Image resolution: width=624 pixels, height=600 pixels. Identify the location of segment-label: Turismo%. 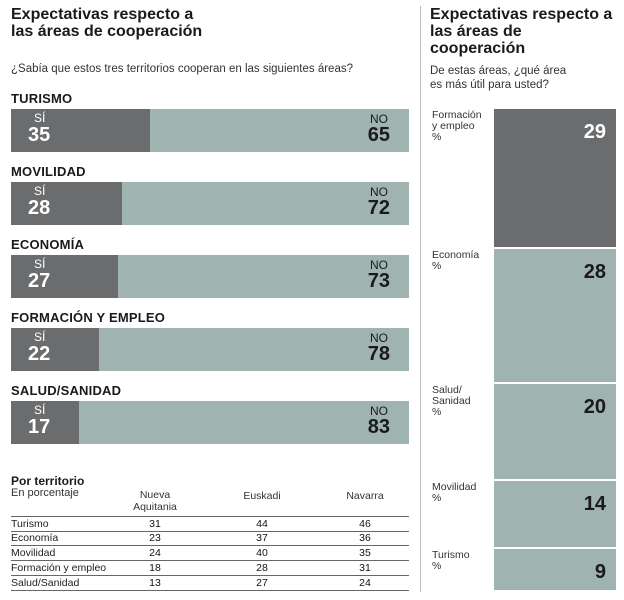
(462, 560).